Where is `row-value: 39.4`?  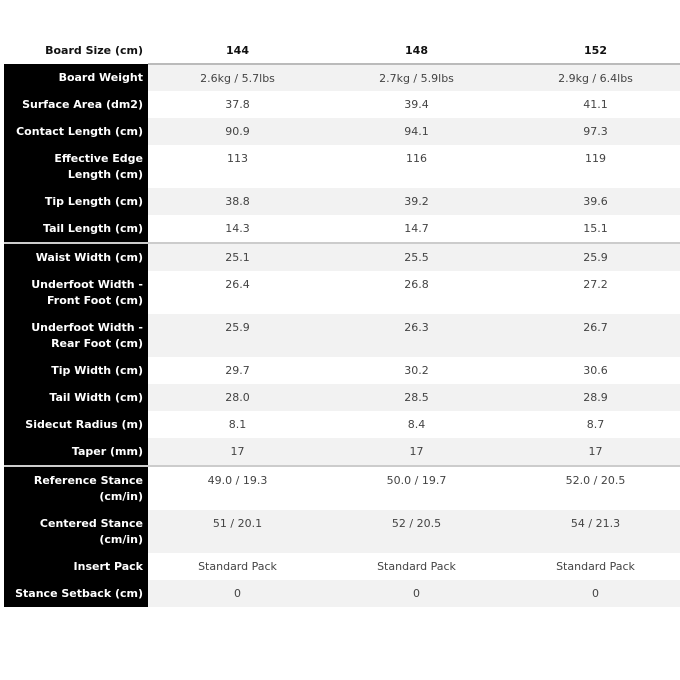 row-value: 39.4 is located at coordinates (416, 104).